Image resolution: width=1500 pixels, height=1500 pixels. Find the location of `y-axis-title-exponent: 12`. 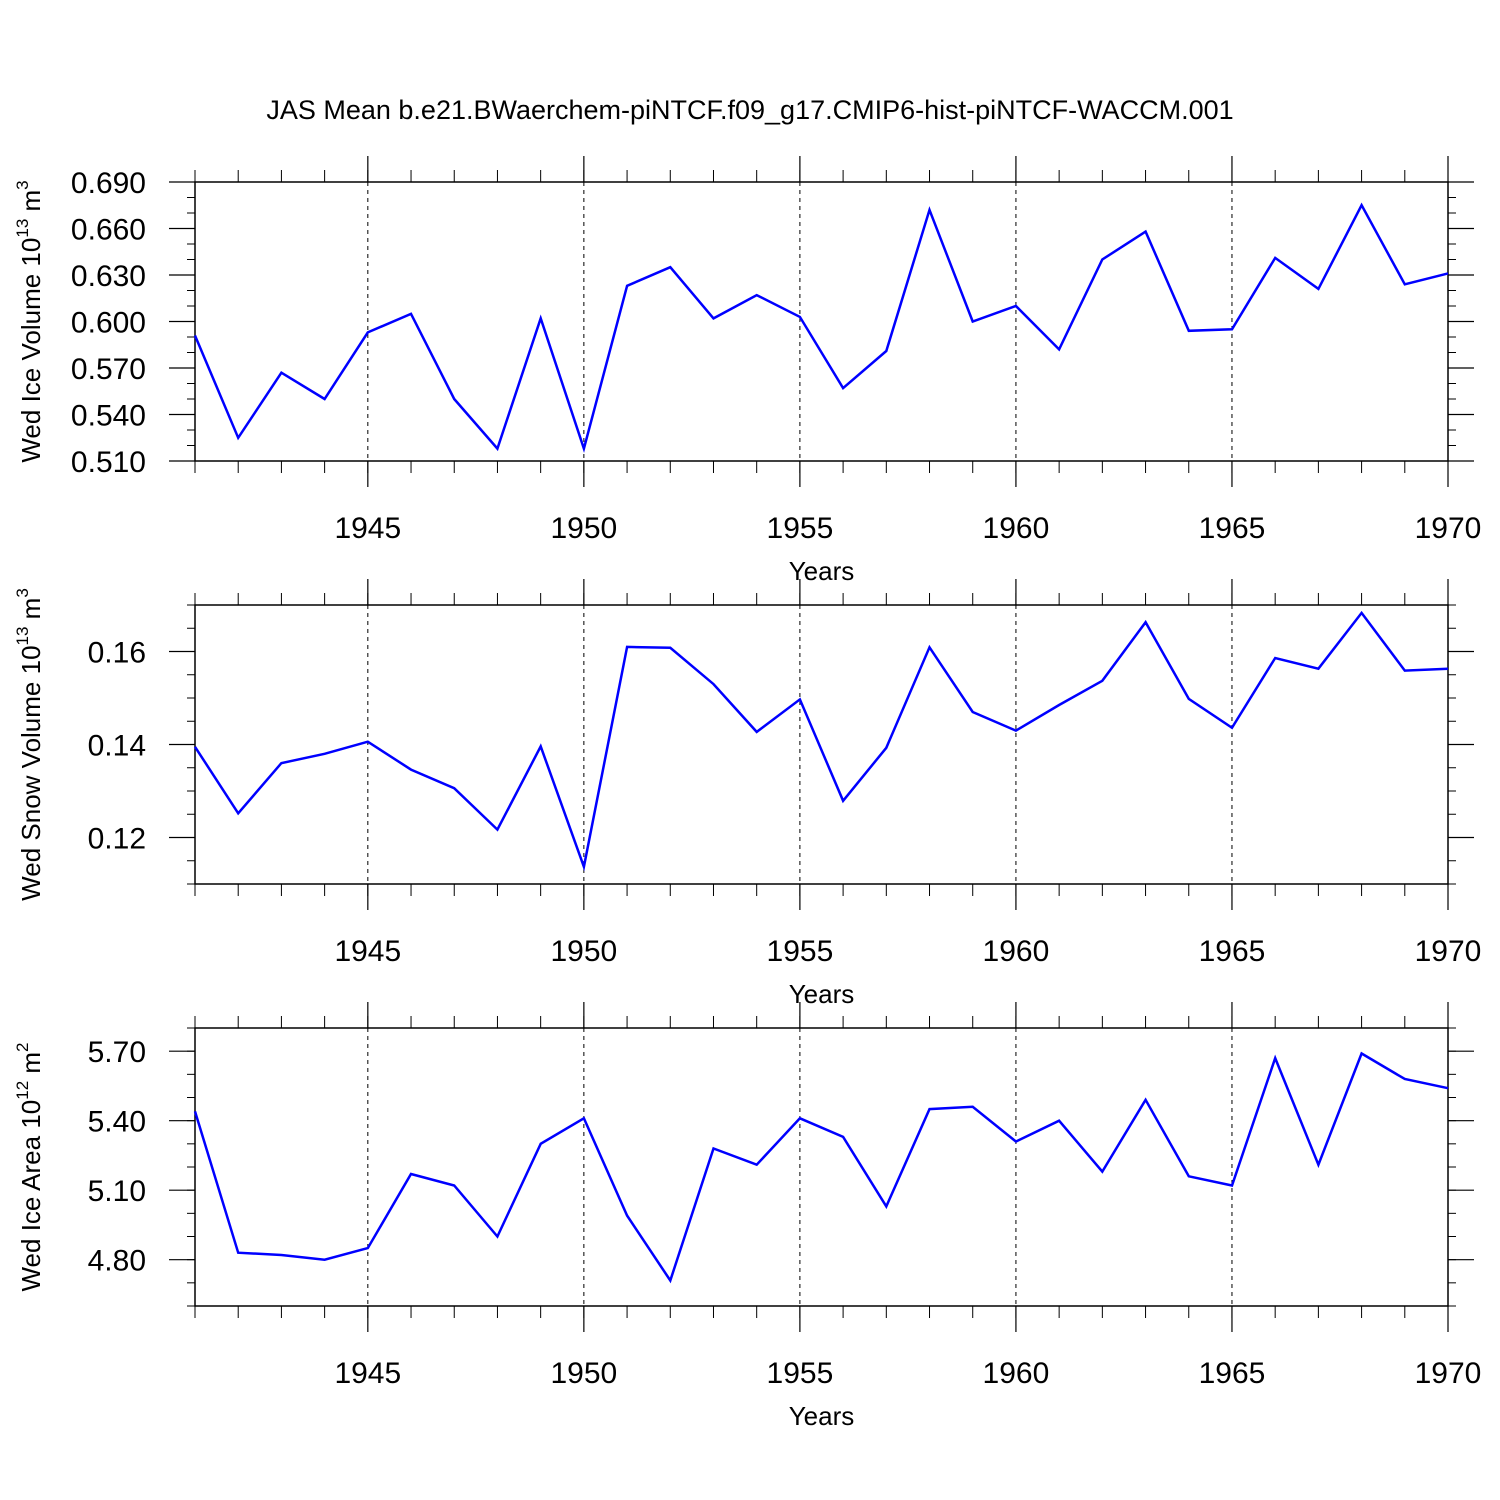

y-axis-title-exponent: 12 is located at coordinates (22, 1090).